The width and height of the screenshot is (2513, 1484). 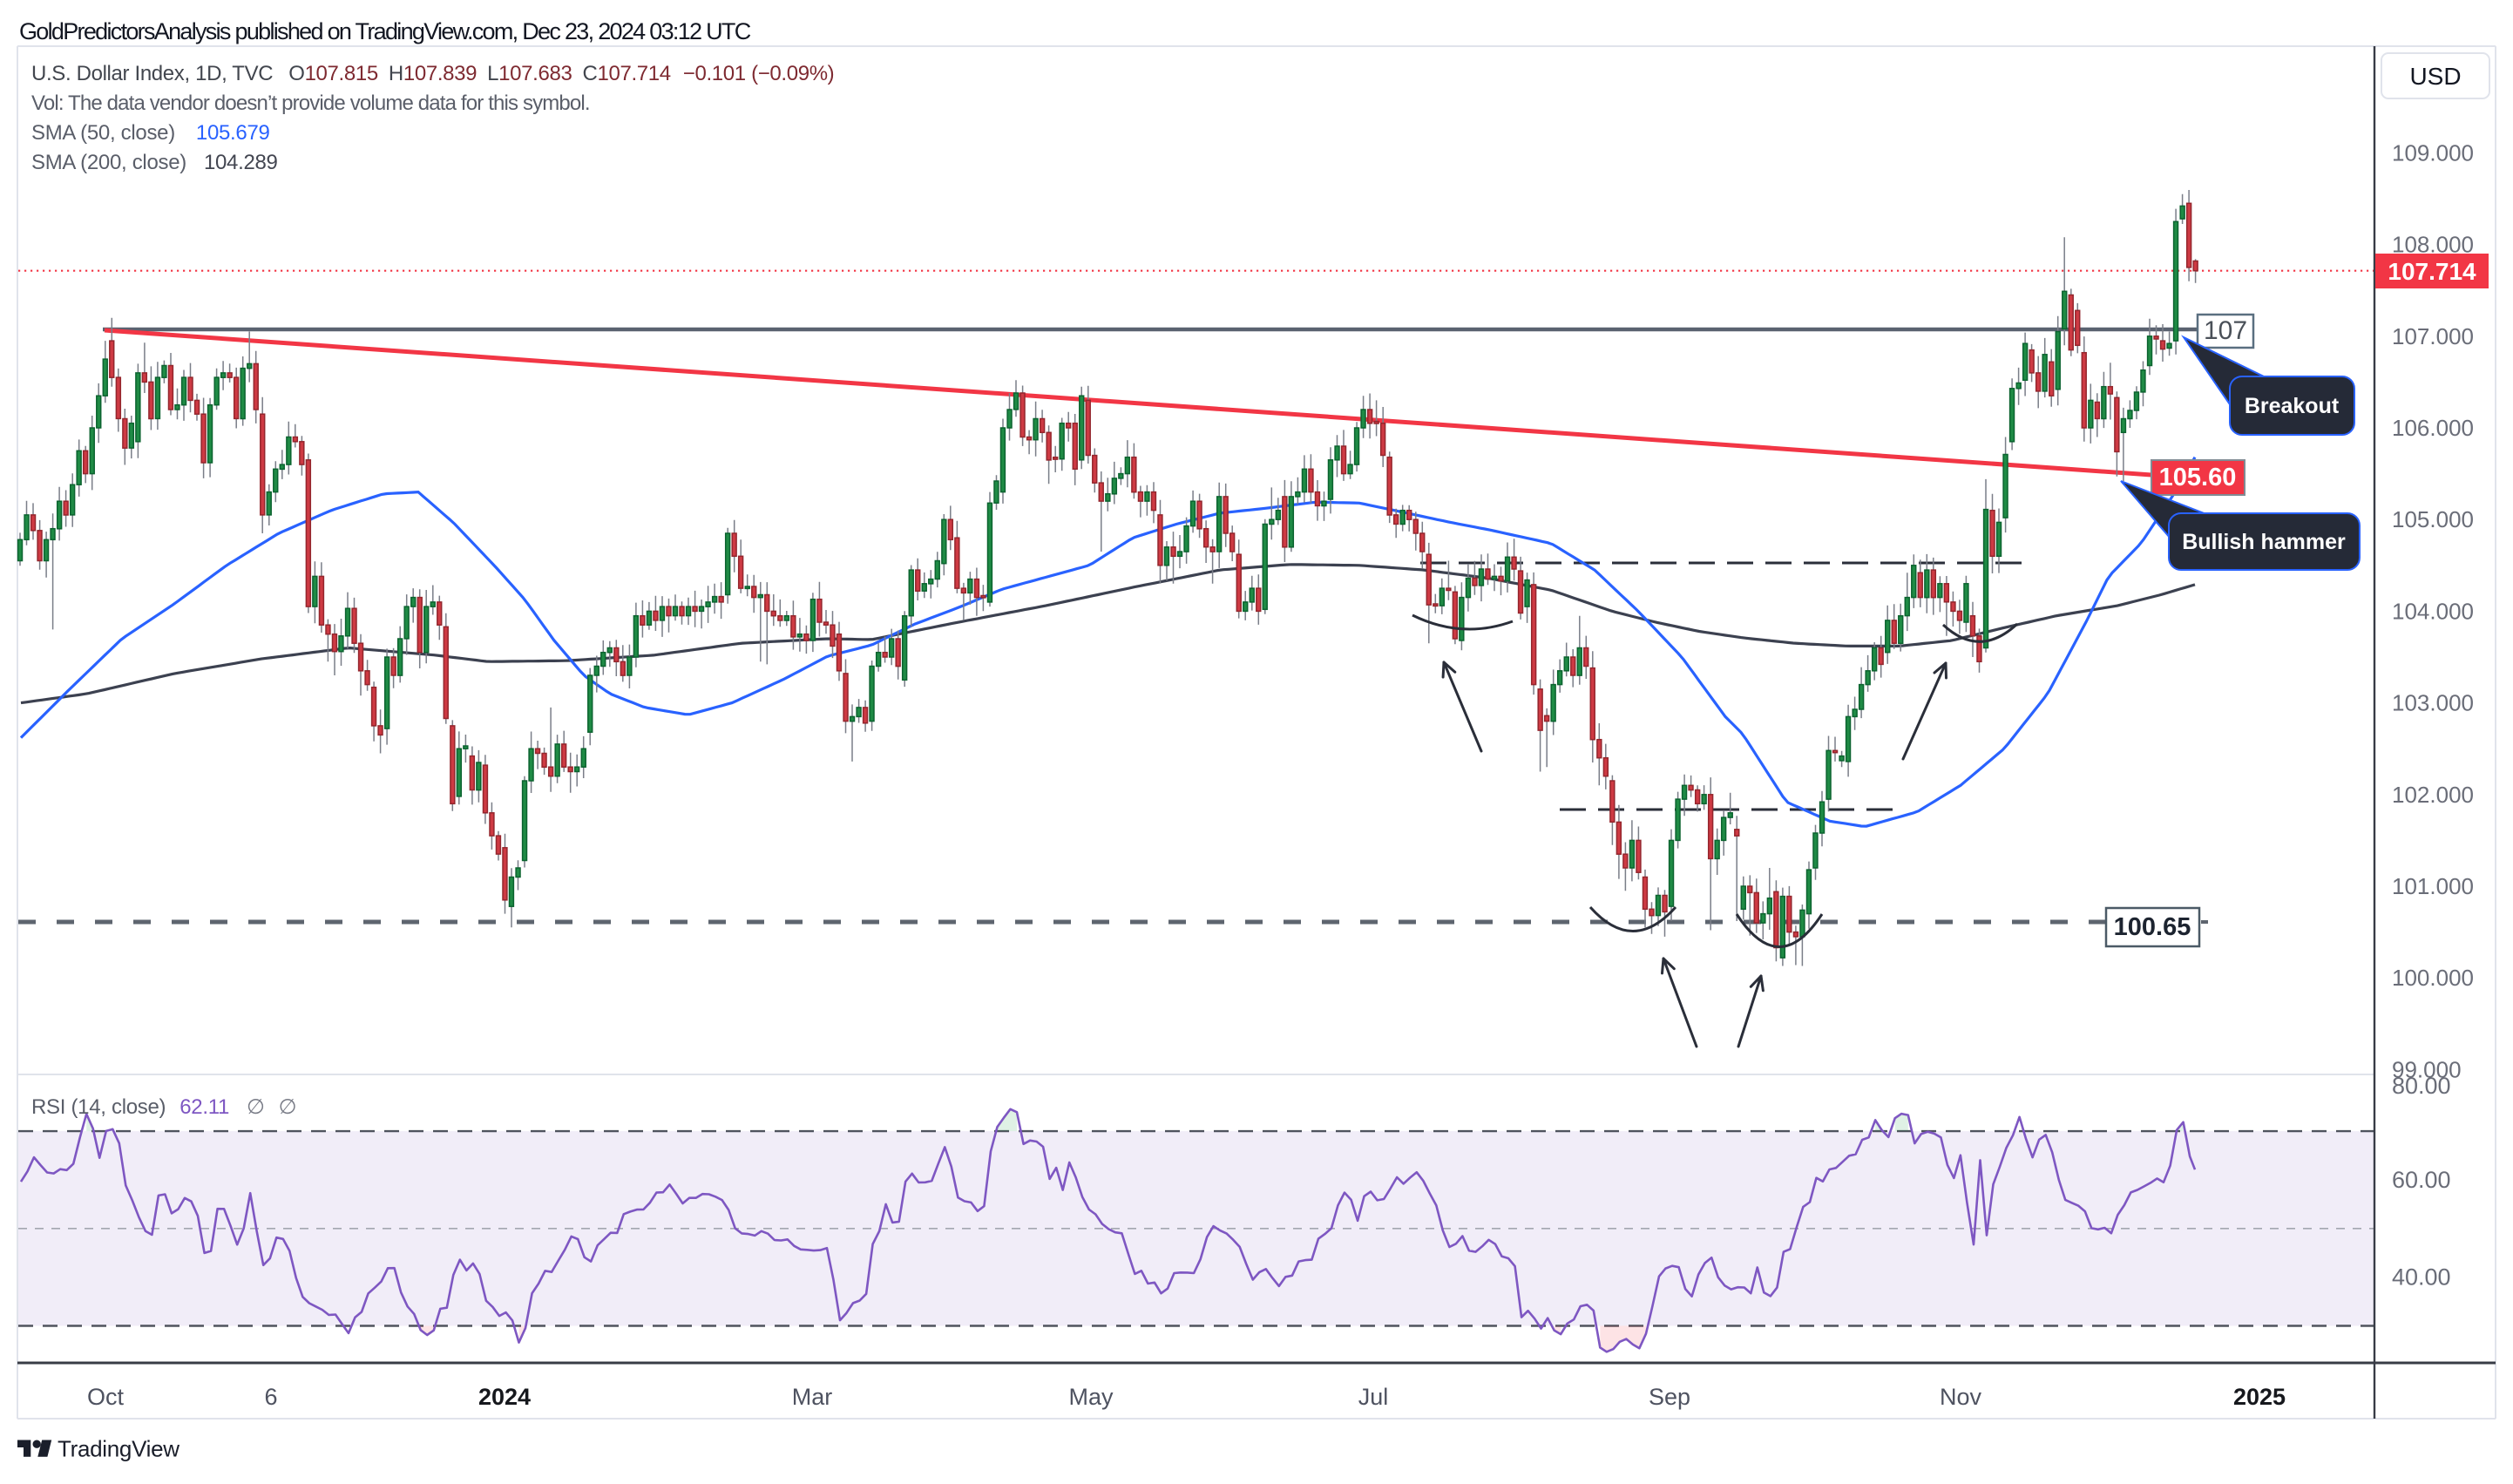 I want to click on svg-text: May, so click(x=1091, y=1397).